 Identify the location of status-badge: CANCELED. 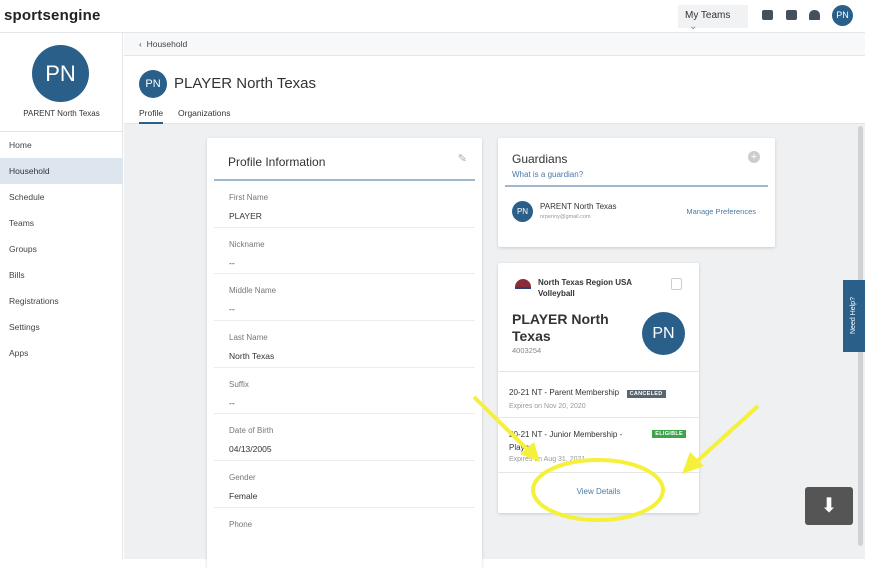
(646, 394).